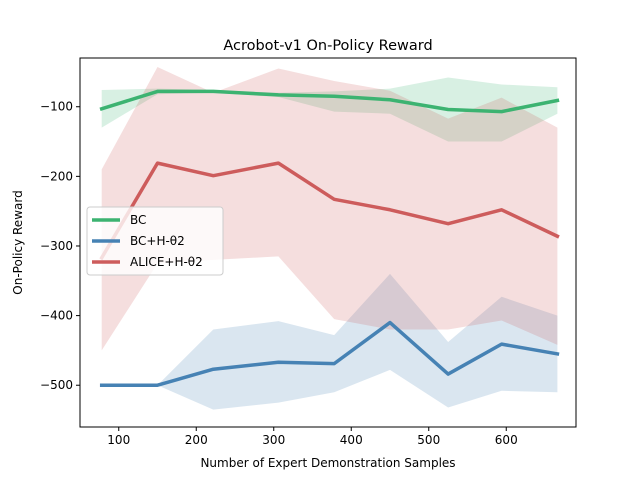 The width and height of the screenshot is (640, 480). Describe the element at coordinates (138, 220) in the screenshot. I see `legend-label: BC` at that location.